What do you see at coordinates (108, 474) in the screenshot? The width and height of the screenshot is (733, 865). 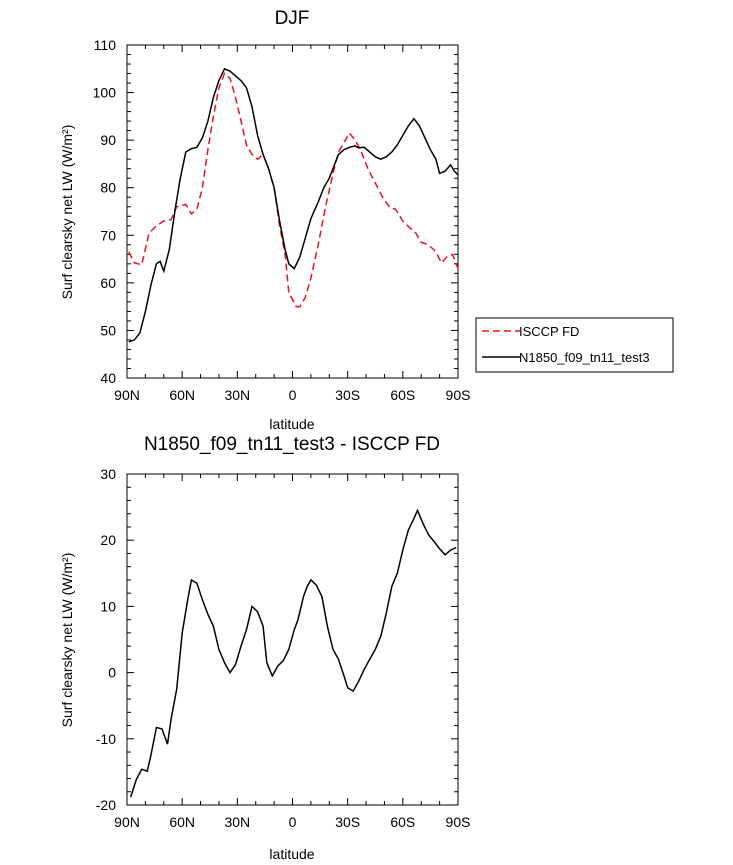 I see `bottom-y-tick-label: 30` at bounding box center [108, 474].